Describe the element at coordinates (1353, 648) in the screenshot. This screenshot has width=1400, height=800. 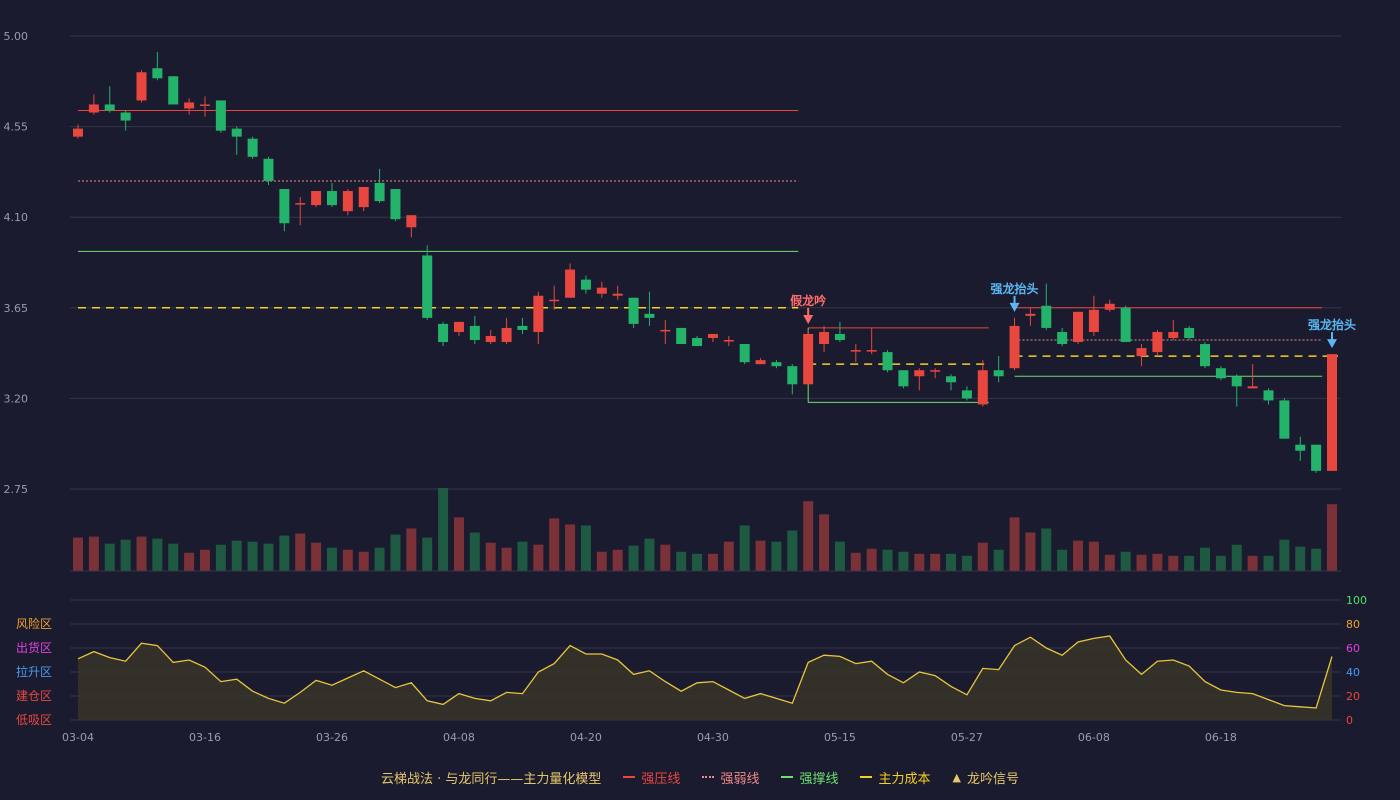
I see `osc-tick-label: 60` at that location.